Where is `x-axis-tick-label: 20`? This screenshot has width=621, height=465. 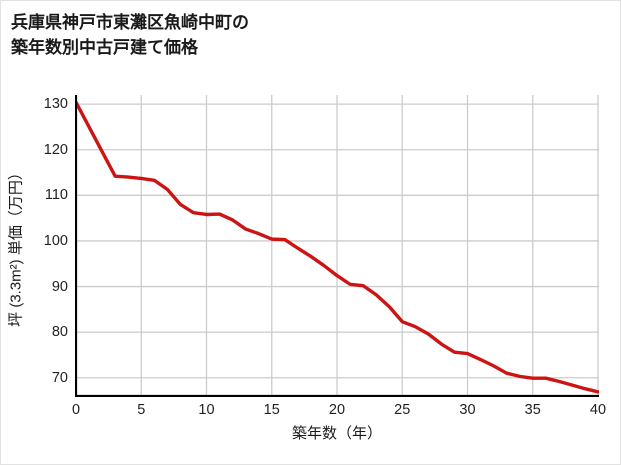 x-axis-tick-label: 20 is located at coordinates (337, 410).